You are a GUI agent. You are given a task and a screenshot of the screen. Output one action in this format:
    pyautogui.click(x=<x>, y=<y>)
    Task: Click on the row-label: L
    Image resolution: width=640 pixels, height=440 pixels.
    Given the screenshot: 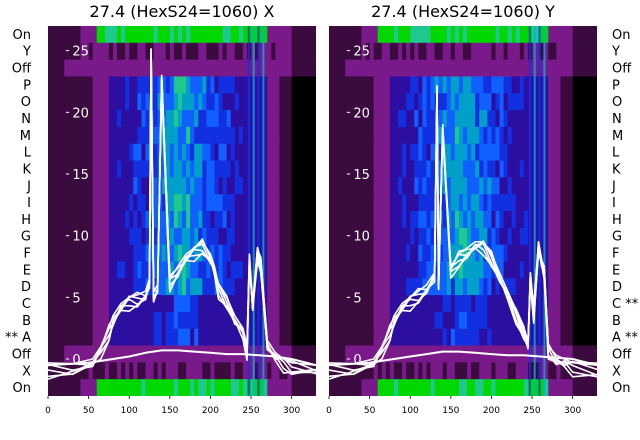 What is the action you would take?
    pyautogui.click(x=28, y=153)
    